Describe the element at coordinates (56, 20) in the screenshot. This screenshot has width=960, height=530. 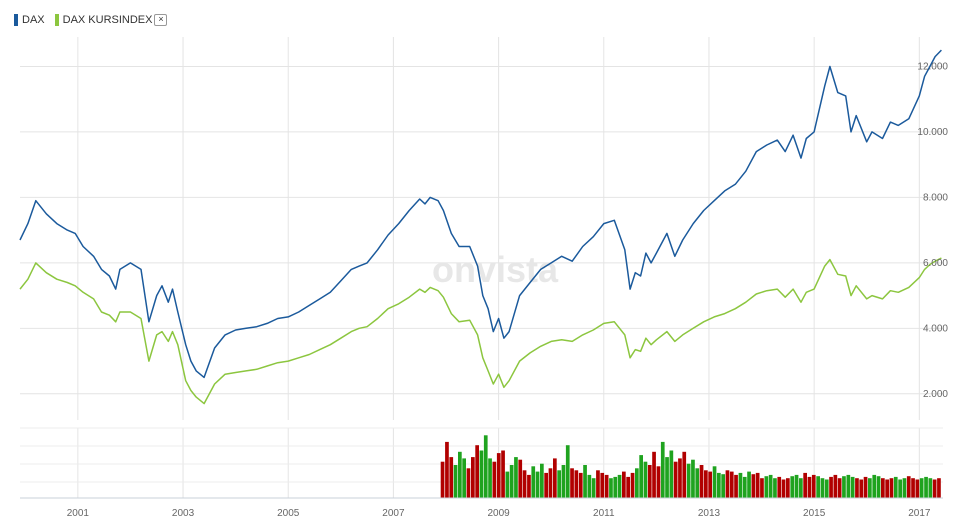
I see `legend-swatch-dax-kursindex` at that location.